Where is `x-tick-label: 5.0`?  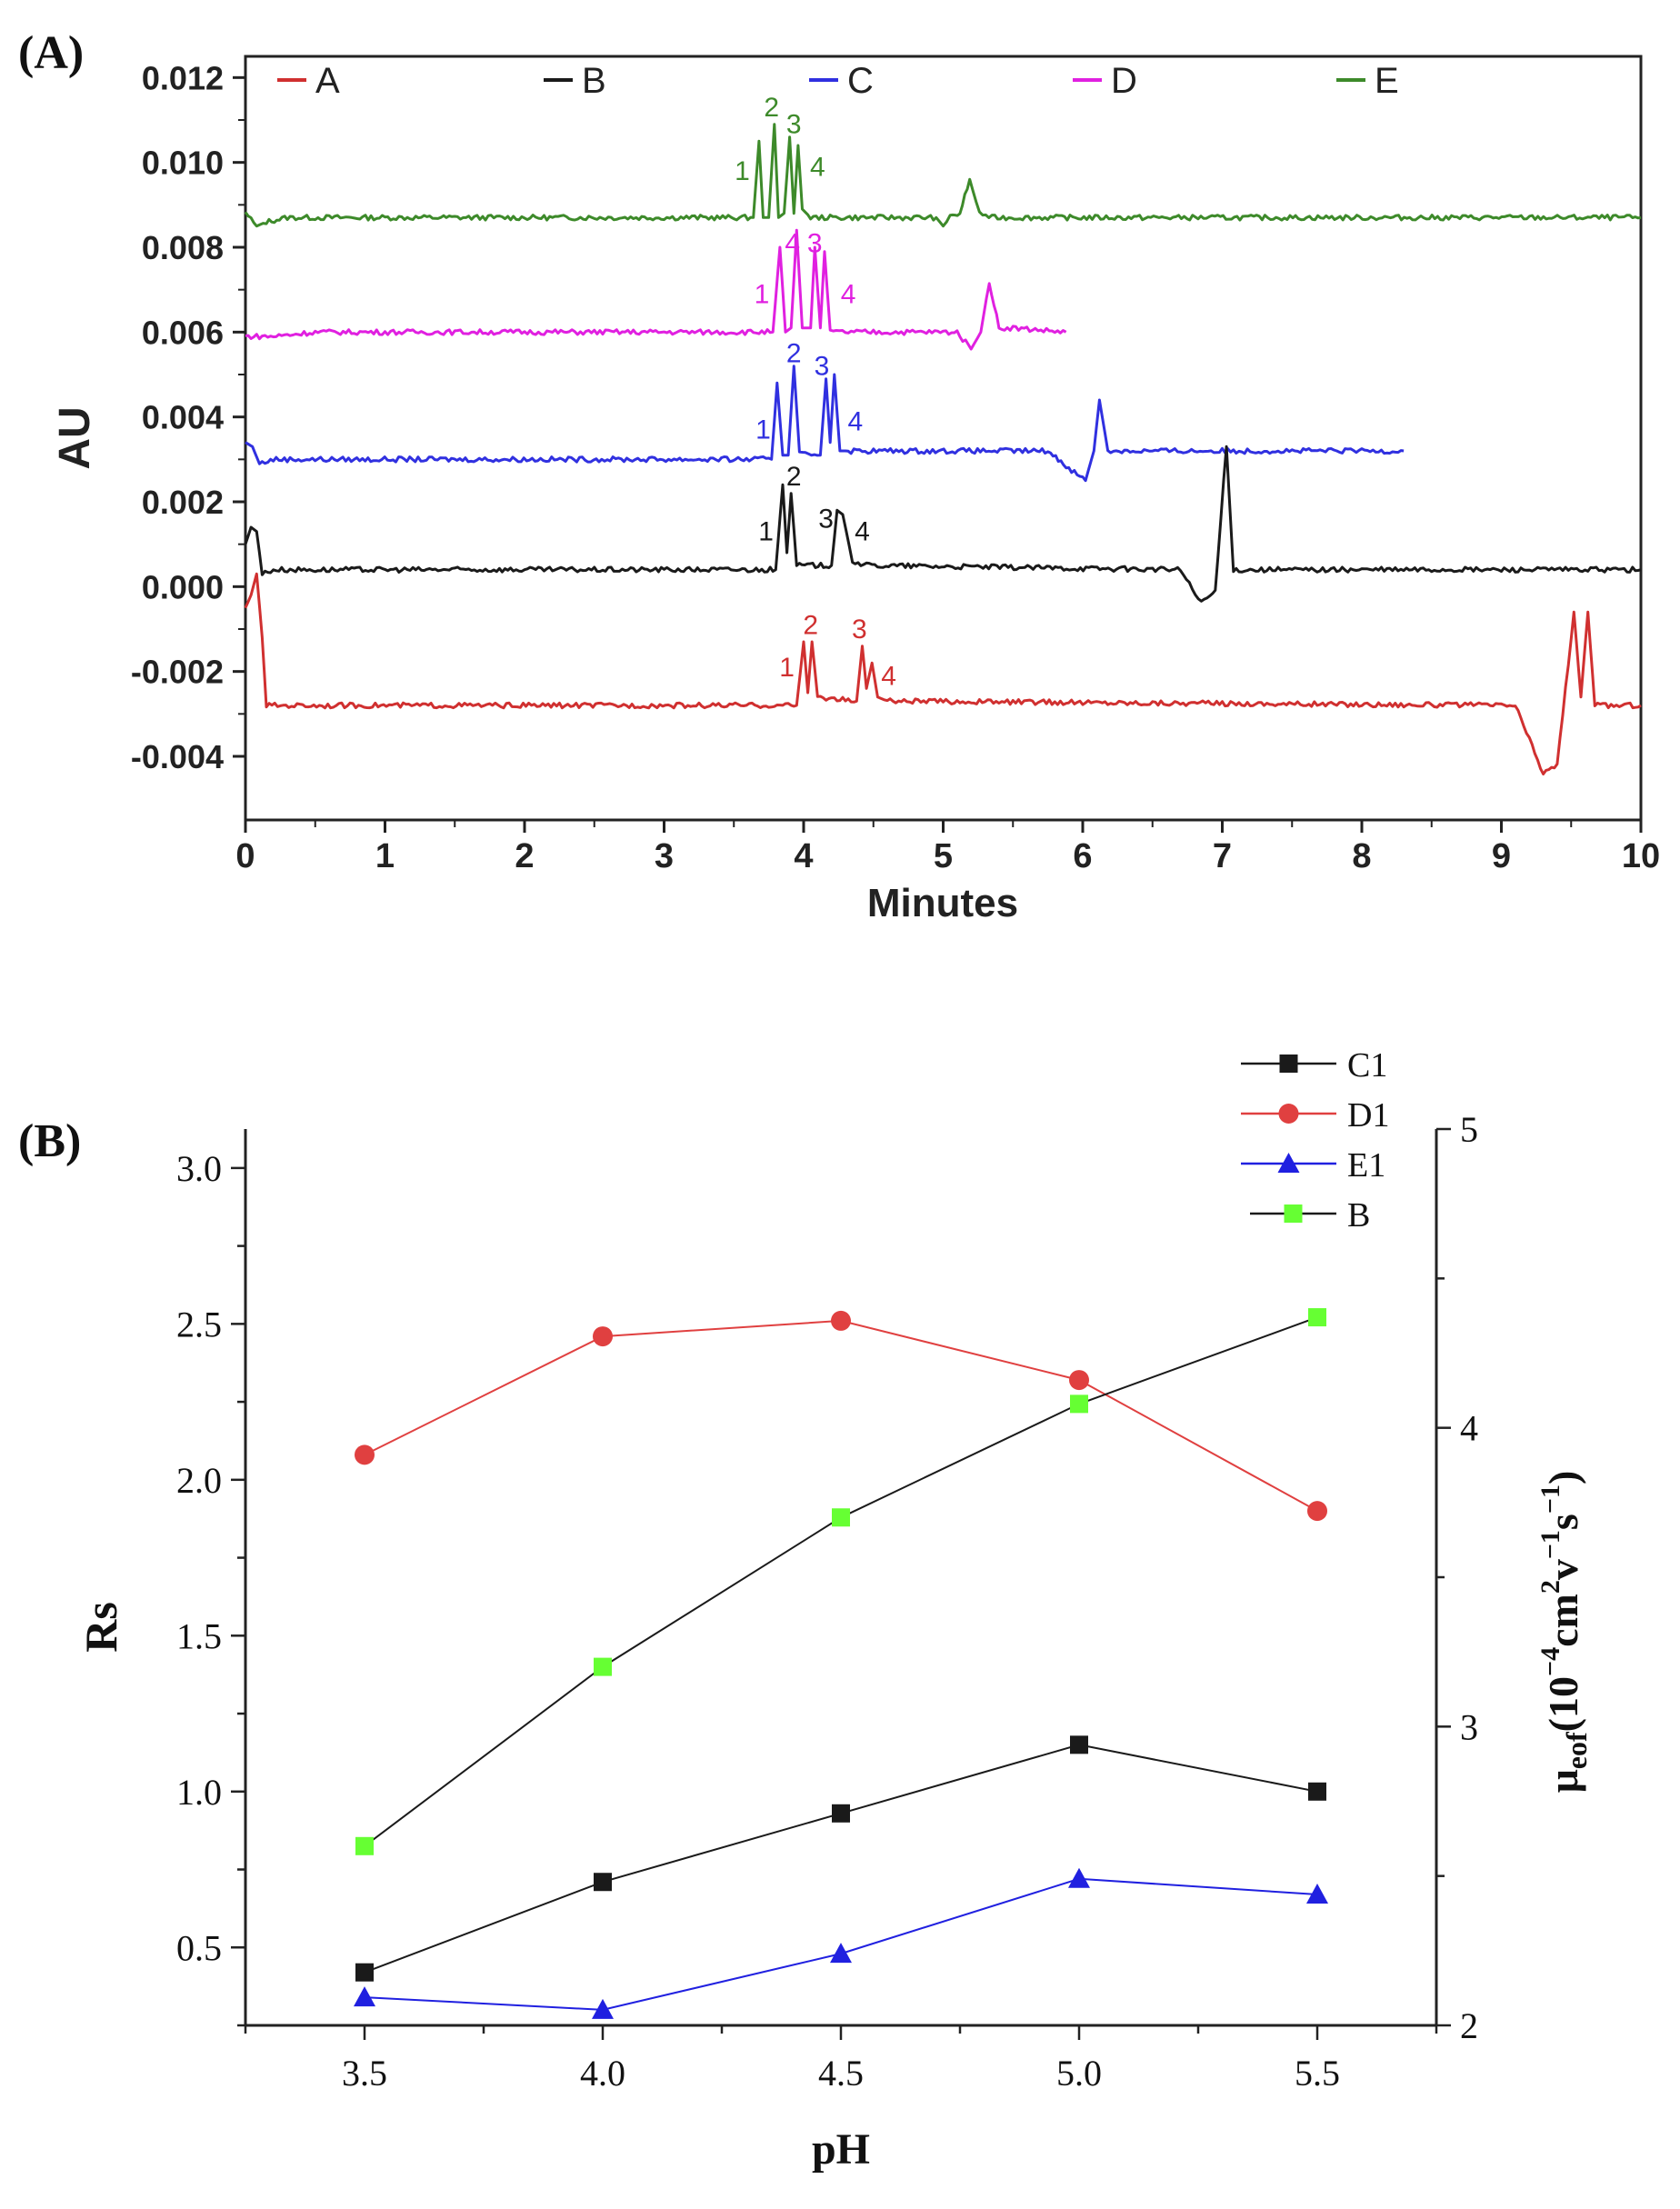 x-tick-label: 5.0 is located at coordinates (1079, 2073).